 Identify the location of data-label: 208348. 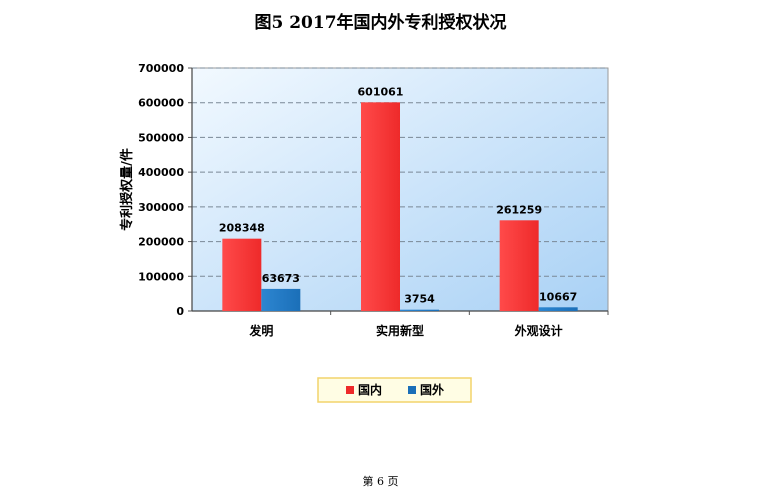
(242, 228).